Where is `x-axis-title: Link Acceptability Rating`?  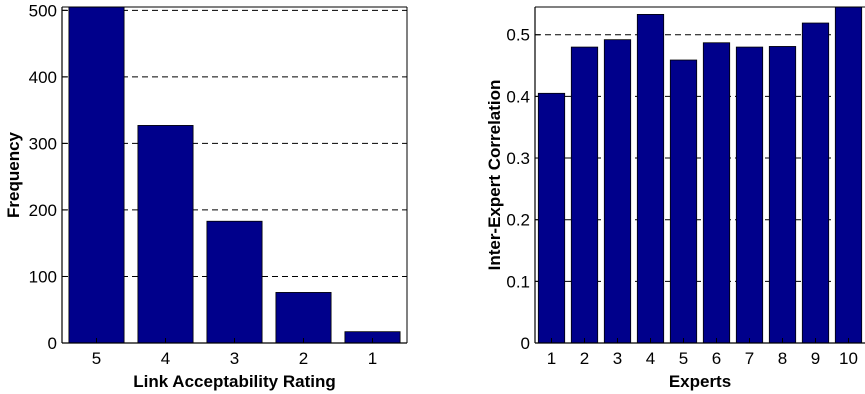 x-axis-title: Link Acceptability Rating is located at coordinates (234, 381).